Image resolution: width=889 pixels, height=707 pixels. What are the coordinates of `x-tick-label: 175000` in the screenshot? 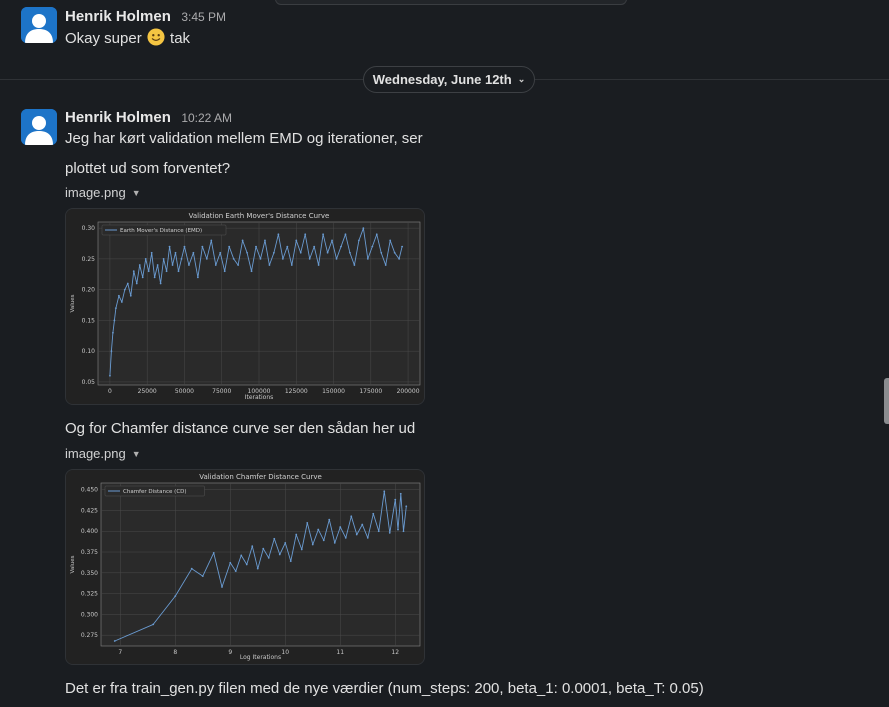 It's located at (370, 391).